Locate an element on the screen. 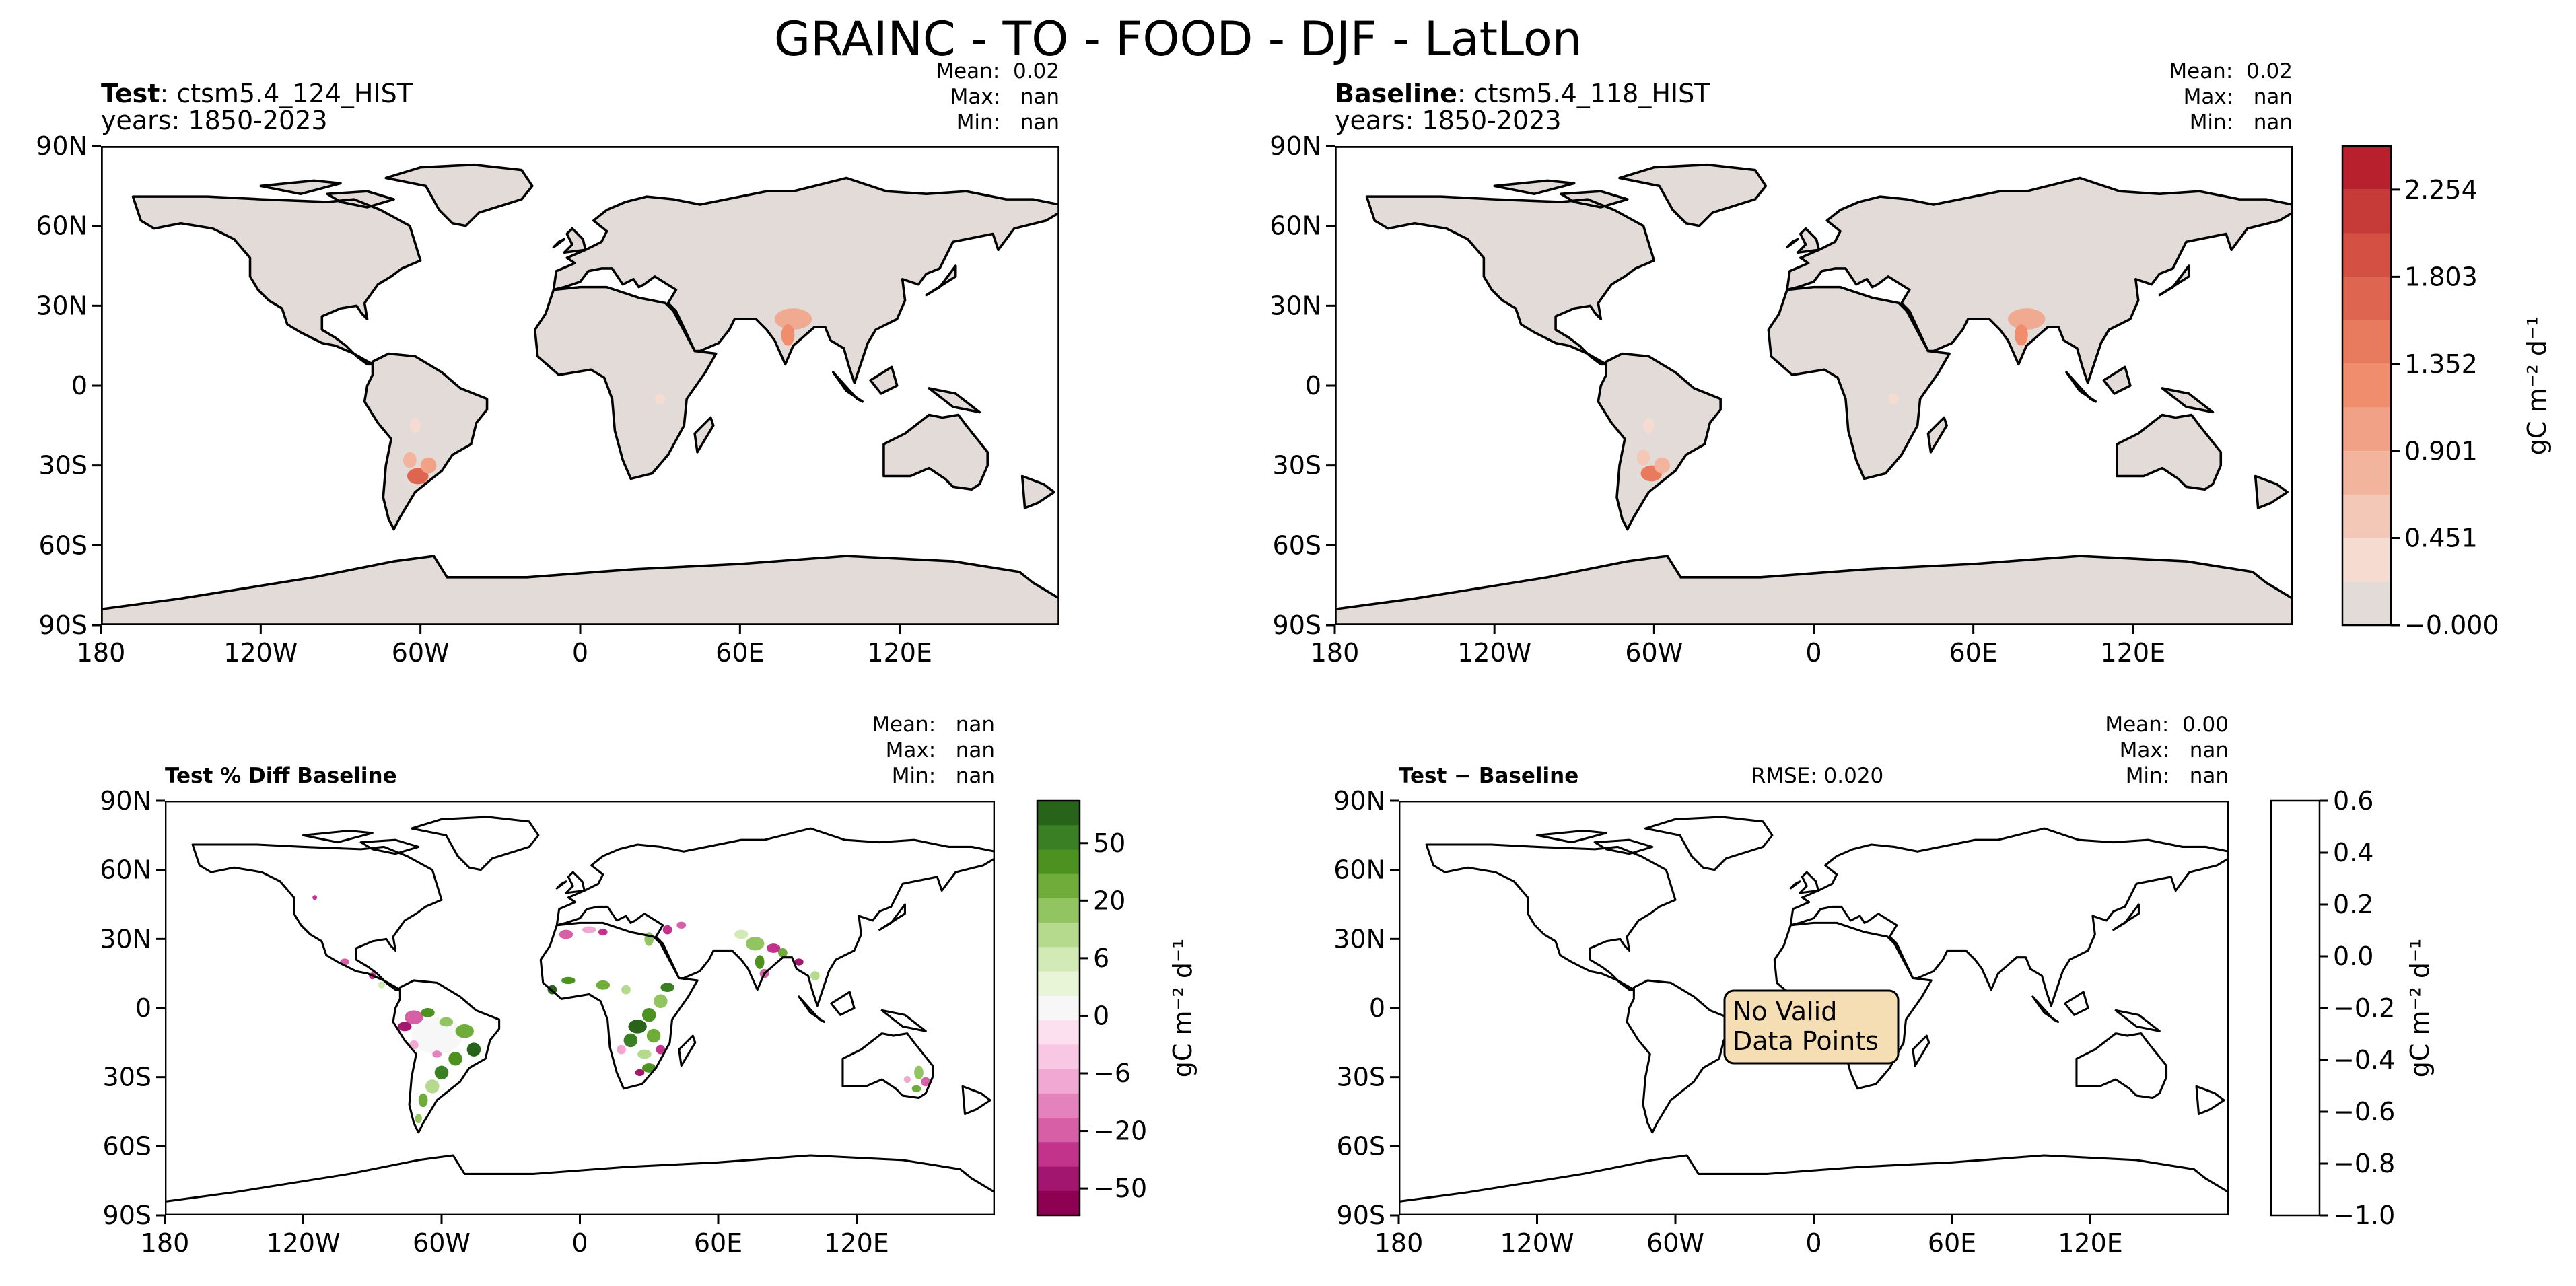 The height and width of the screenshot is (1286, 2576). colorbar-tick-label: 0.2 is located at coordinates (2353, 904).